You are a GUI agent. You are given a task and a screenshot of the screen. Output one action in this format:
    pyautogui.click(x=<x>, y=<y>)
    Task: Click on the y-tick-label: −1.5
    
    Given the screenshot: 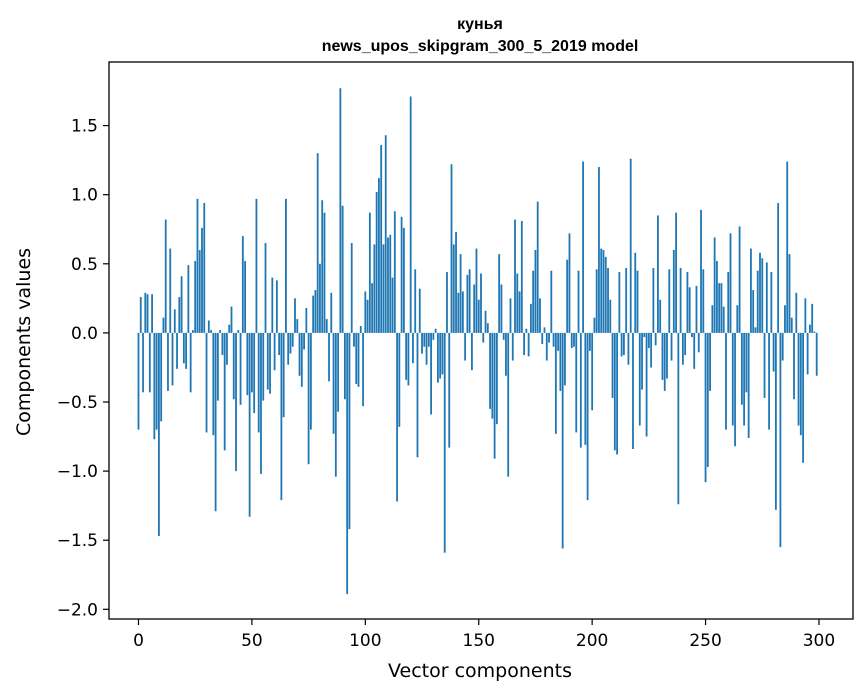 What is the action you would take?
    pyautogui.click(x=77, y=541)
    